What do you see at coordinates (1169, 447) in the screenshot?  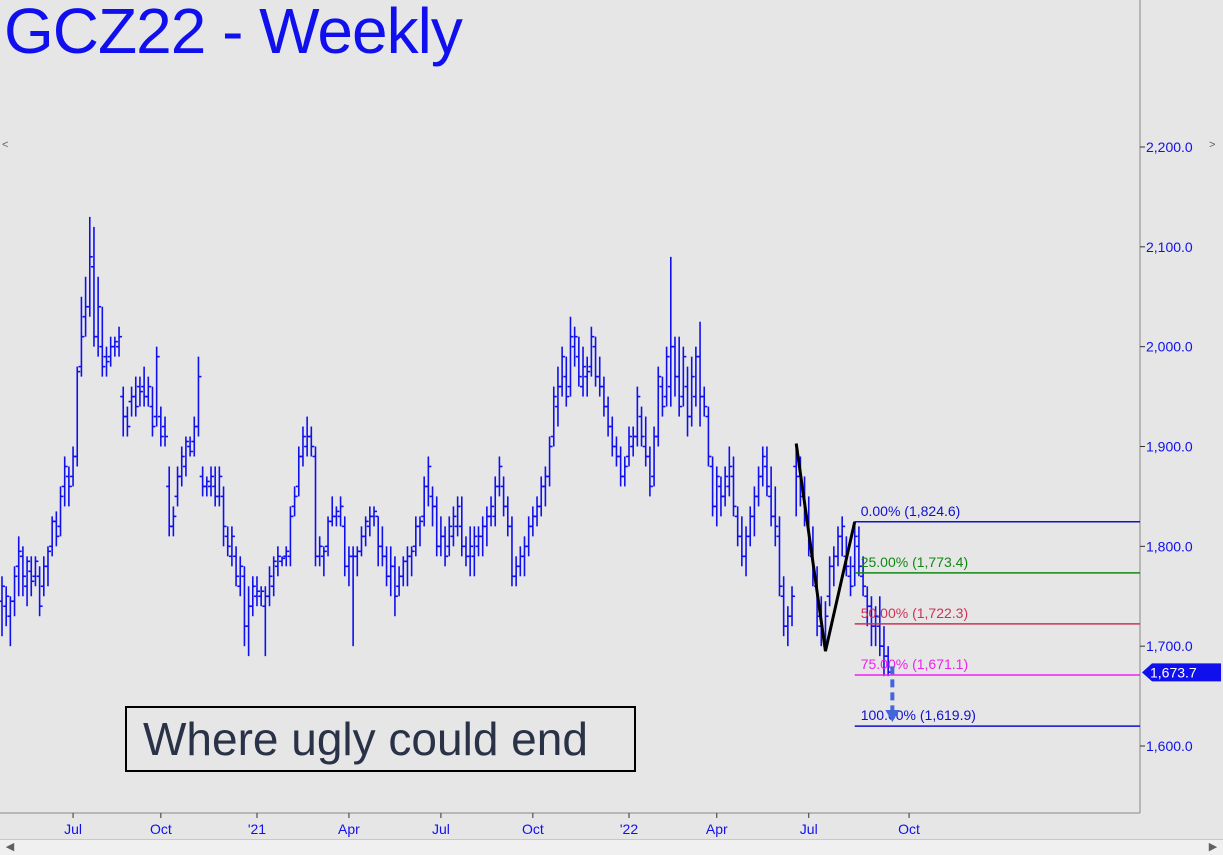 I see `y-tick-label: 1,900.0` at bounding box center [1169, 447].